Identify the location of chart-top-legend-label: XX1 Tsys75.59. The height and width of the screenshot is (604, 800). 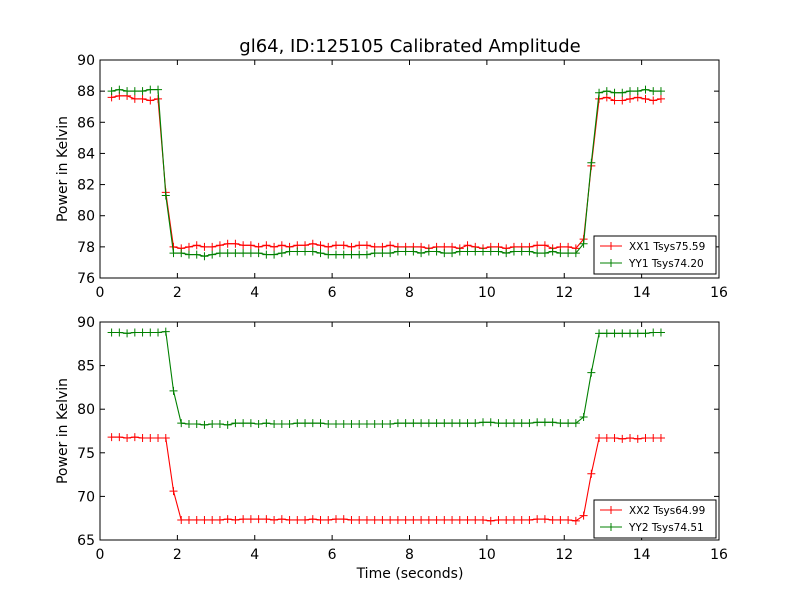
(667, 247).